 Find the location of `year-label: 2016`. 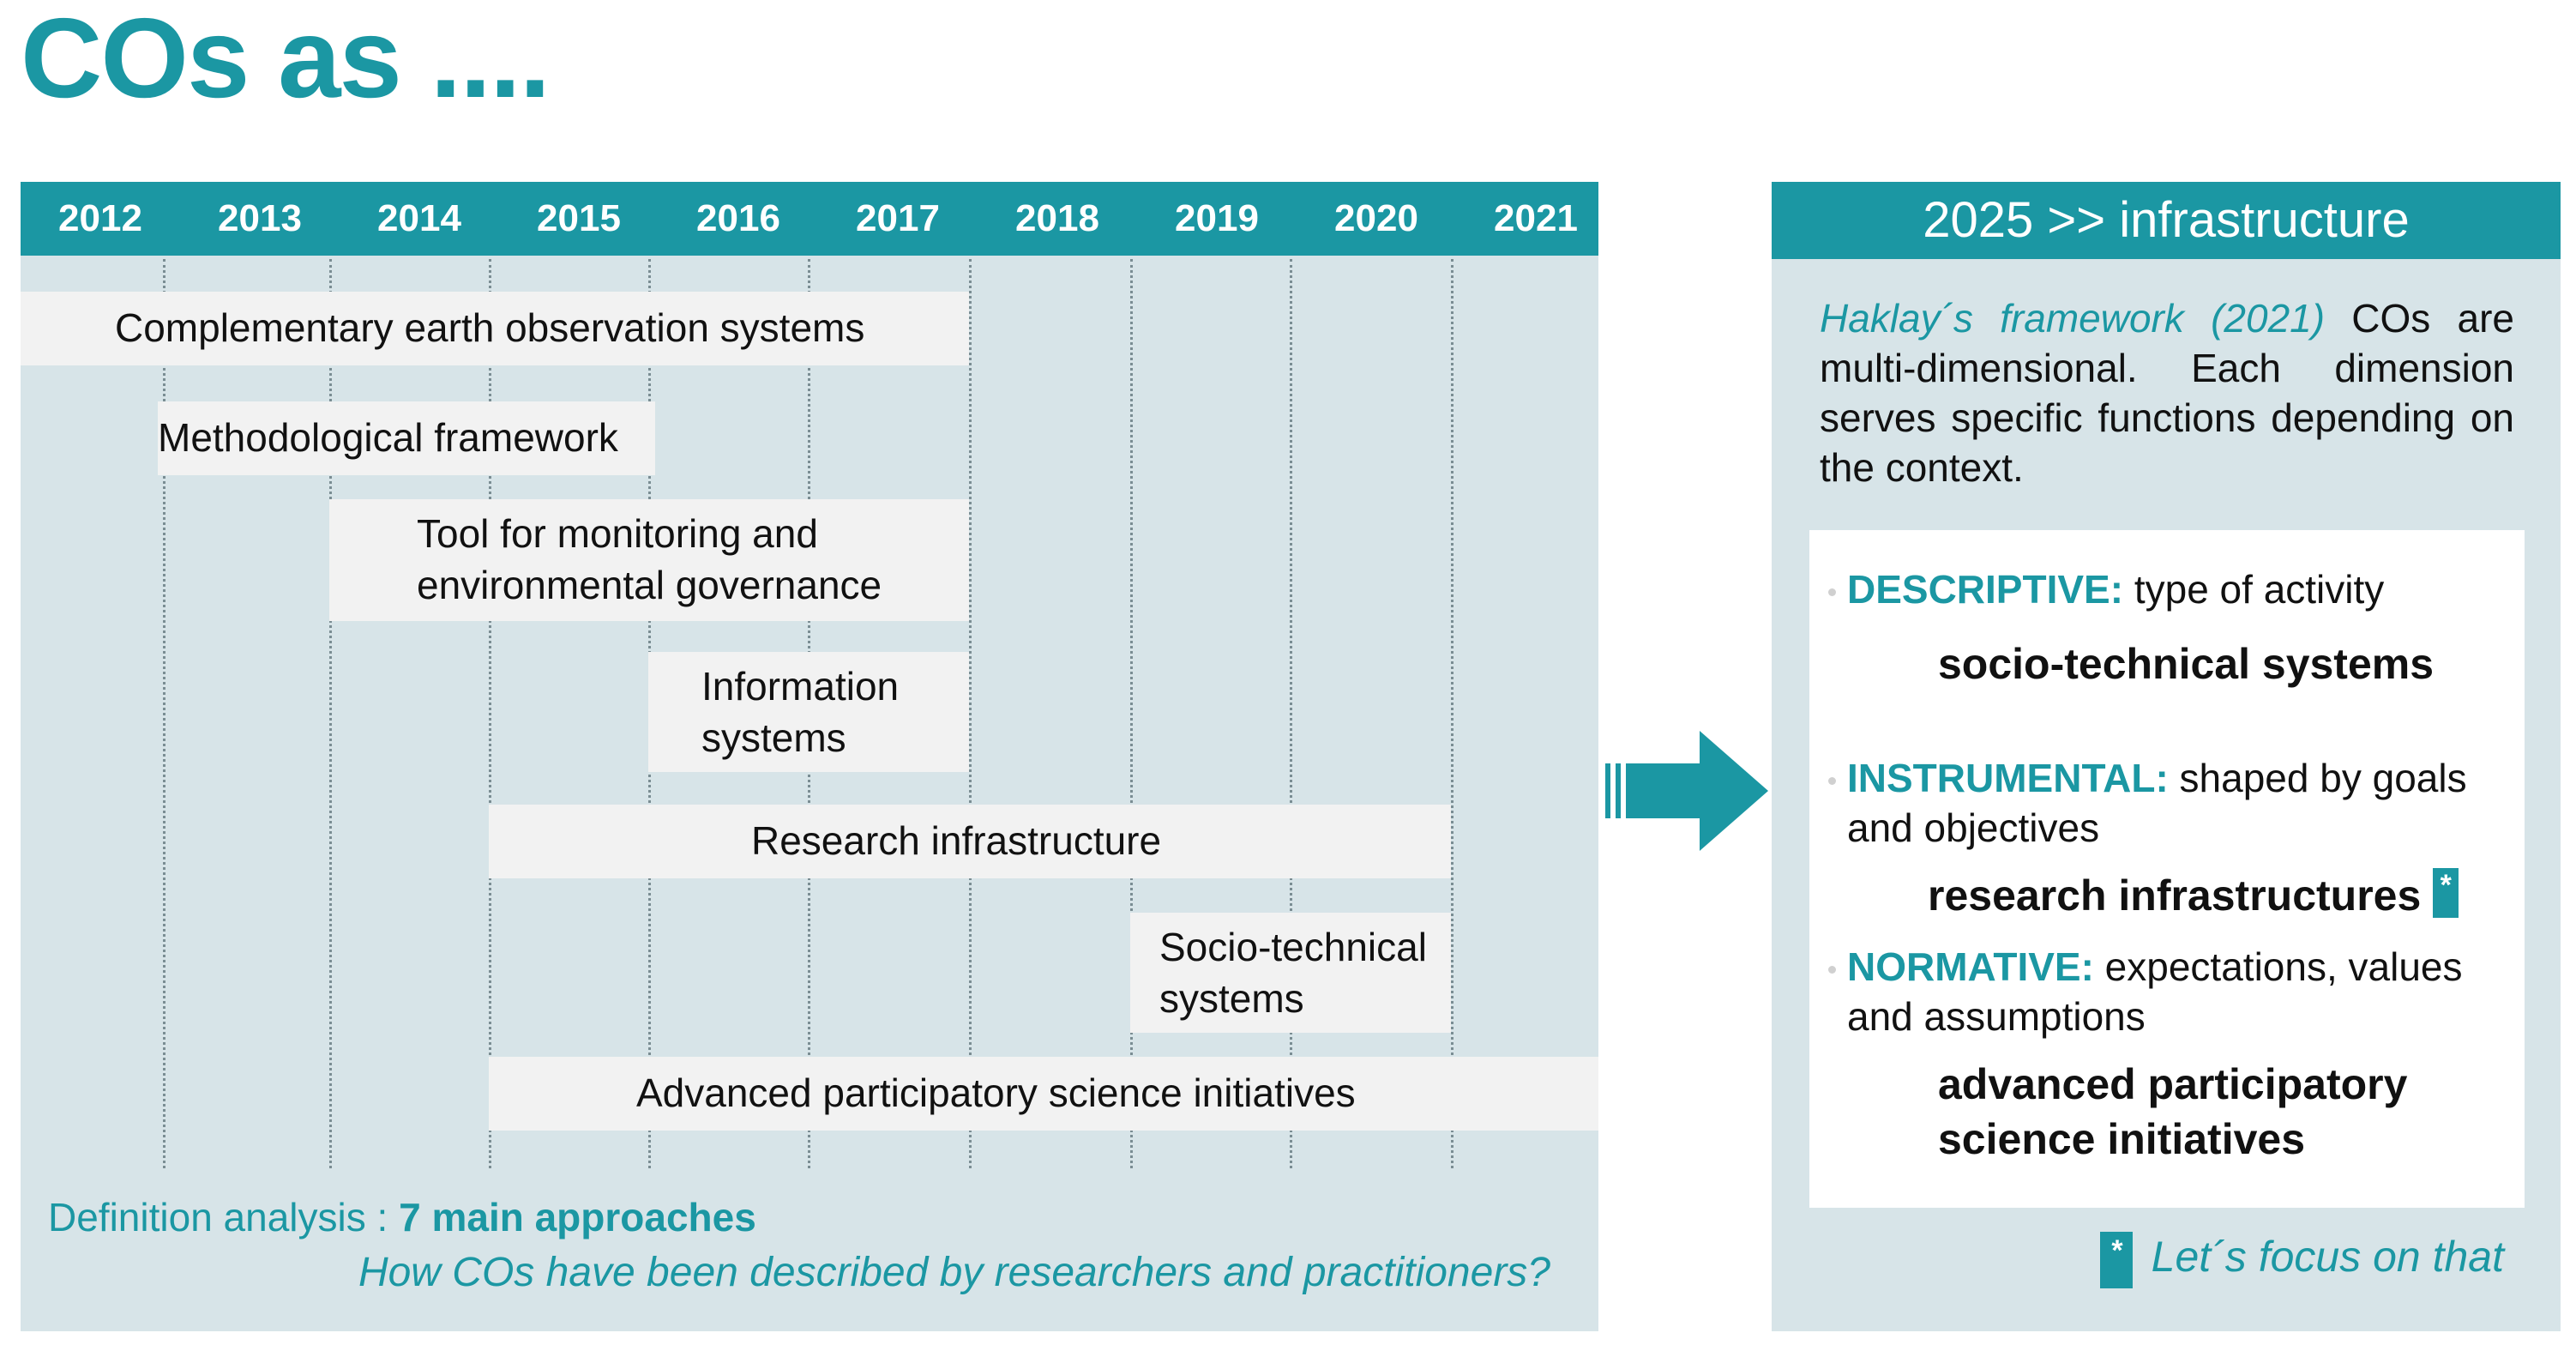

year-label: 2016 is located at coordinates (738, 218).